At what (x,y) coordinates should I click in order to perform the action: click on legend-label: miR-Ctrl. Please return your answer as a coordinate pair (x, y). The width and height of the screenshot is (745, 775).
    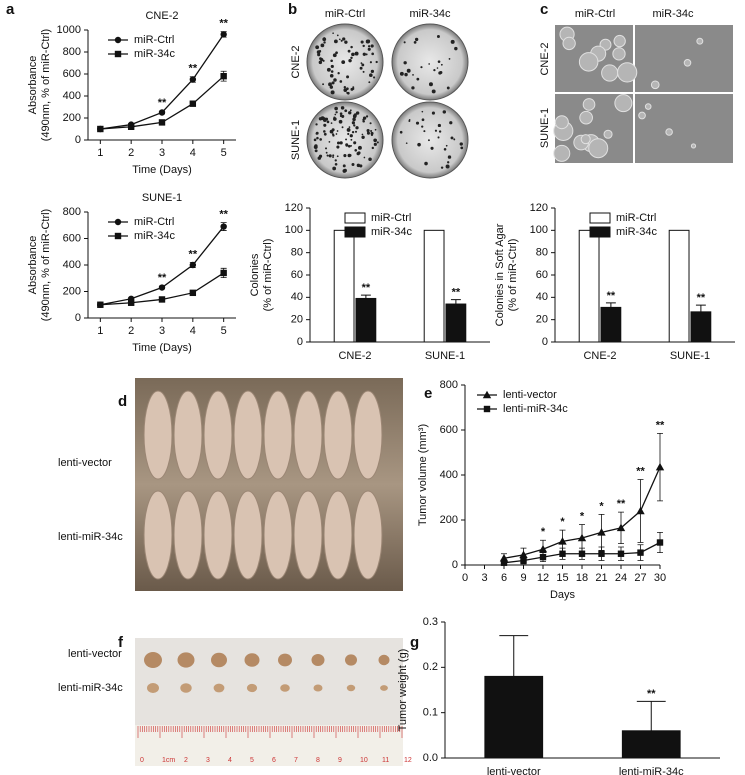
    Looking at the image, I should click on (154, 222).